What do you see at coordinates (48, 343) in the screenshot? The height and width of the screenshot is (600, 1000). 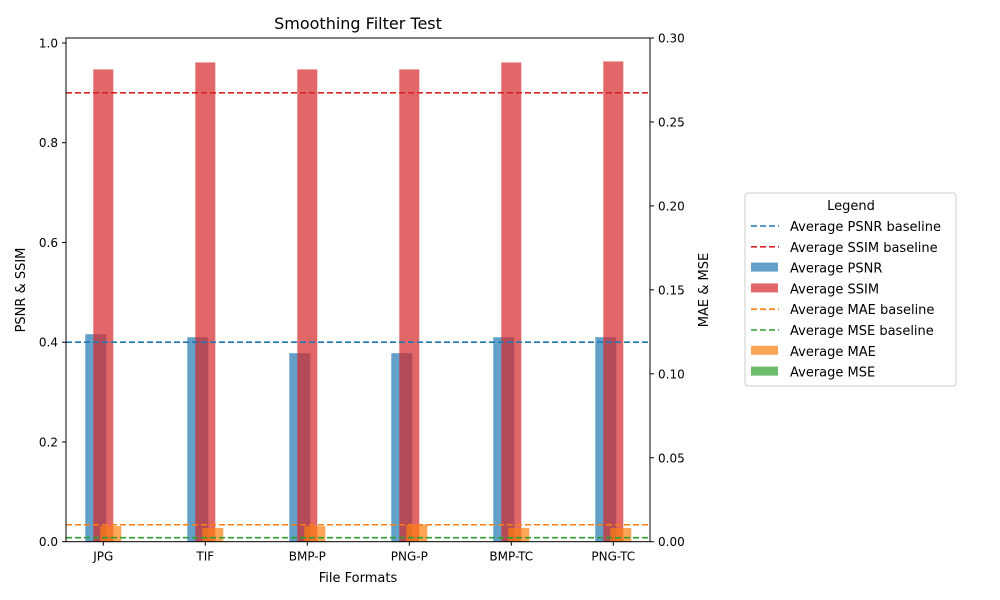 I see `y-tick-label-left: 0.4` at bounding box center [48, 343].